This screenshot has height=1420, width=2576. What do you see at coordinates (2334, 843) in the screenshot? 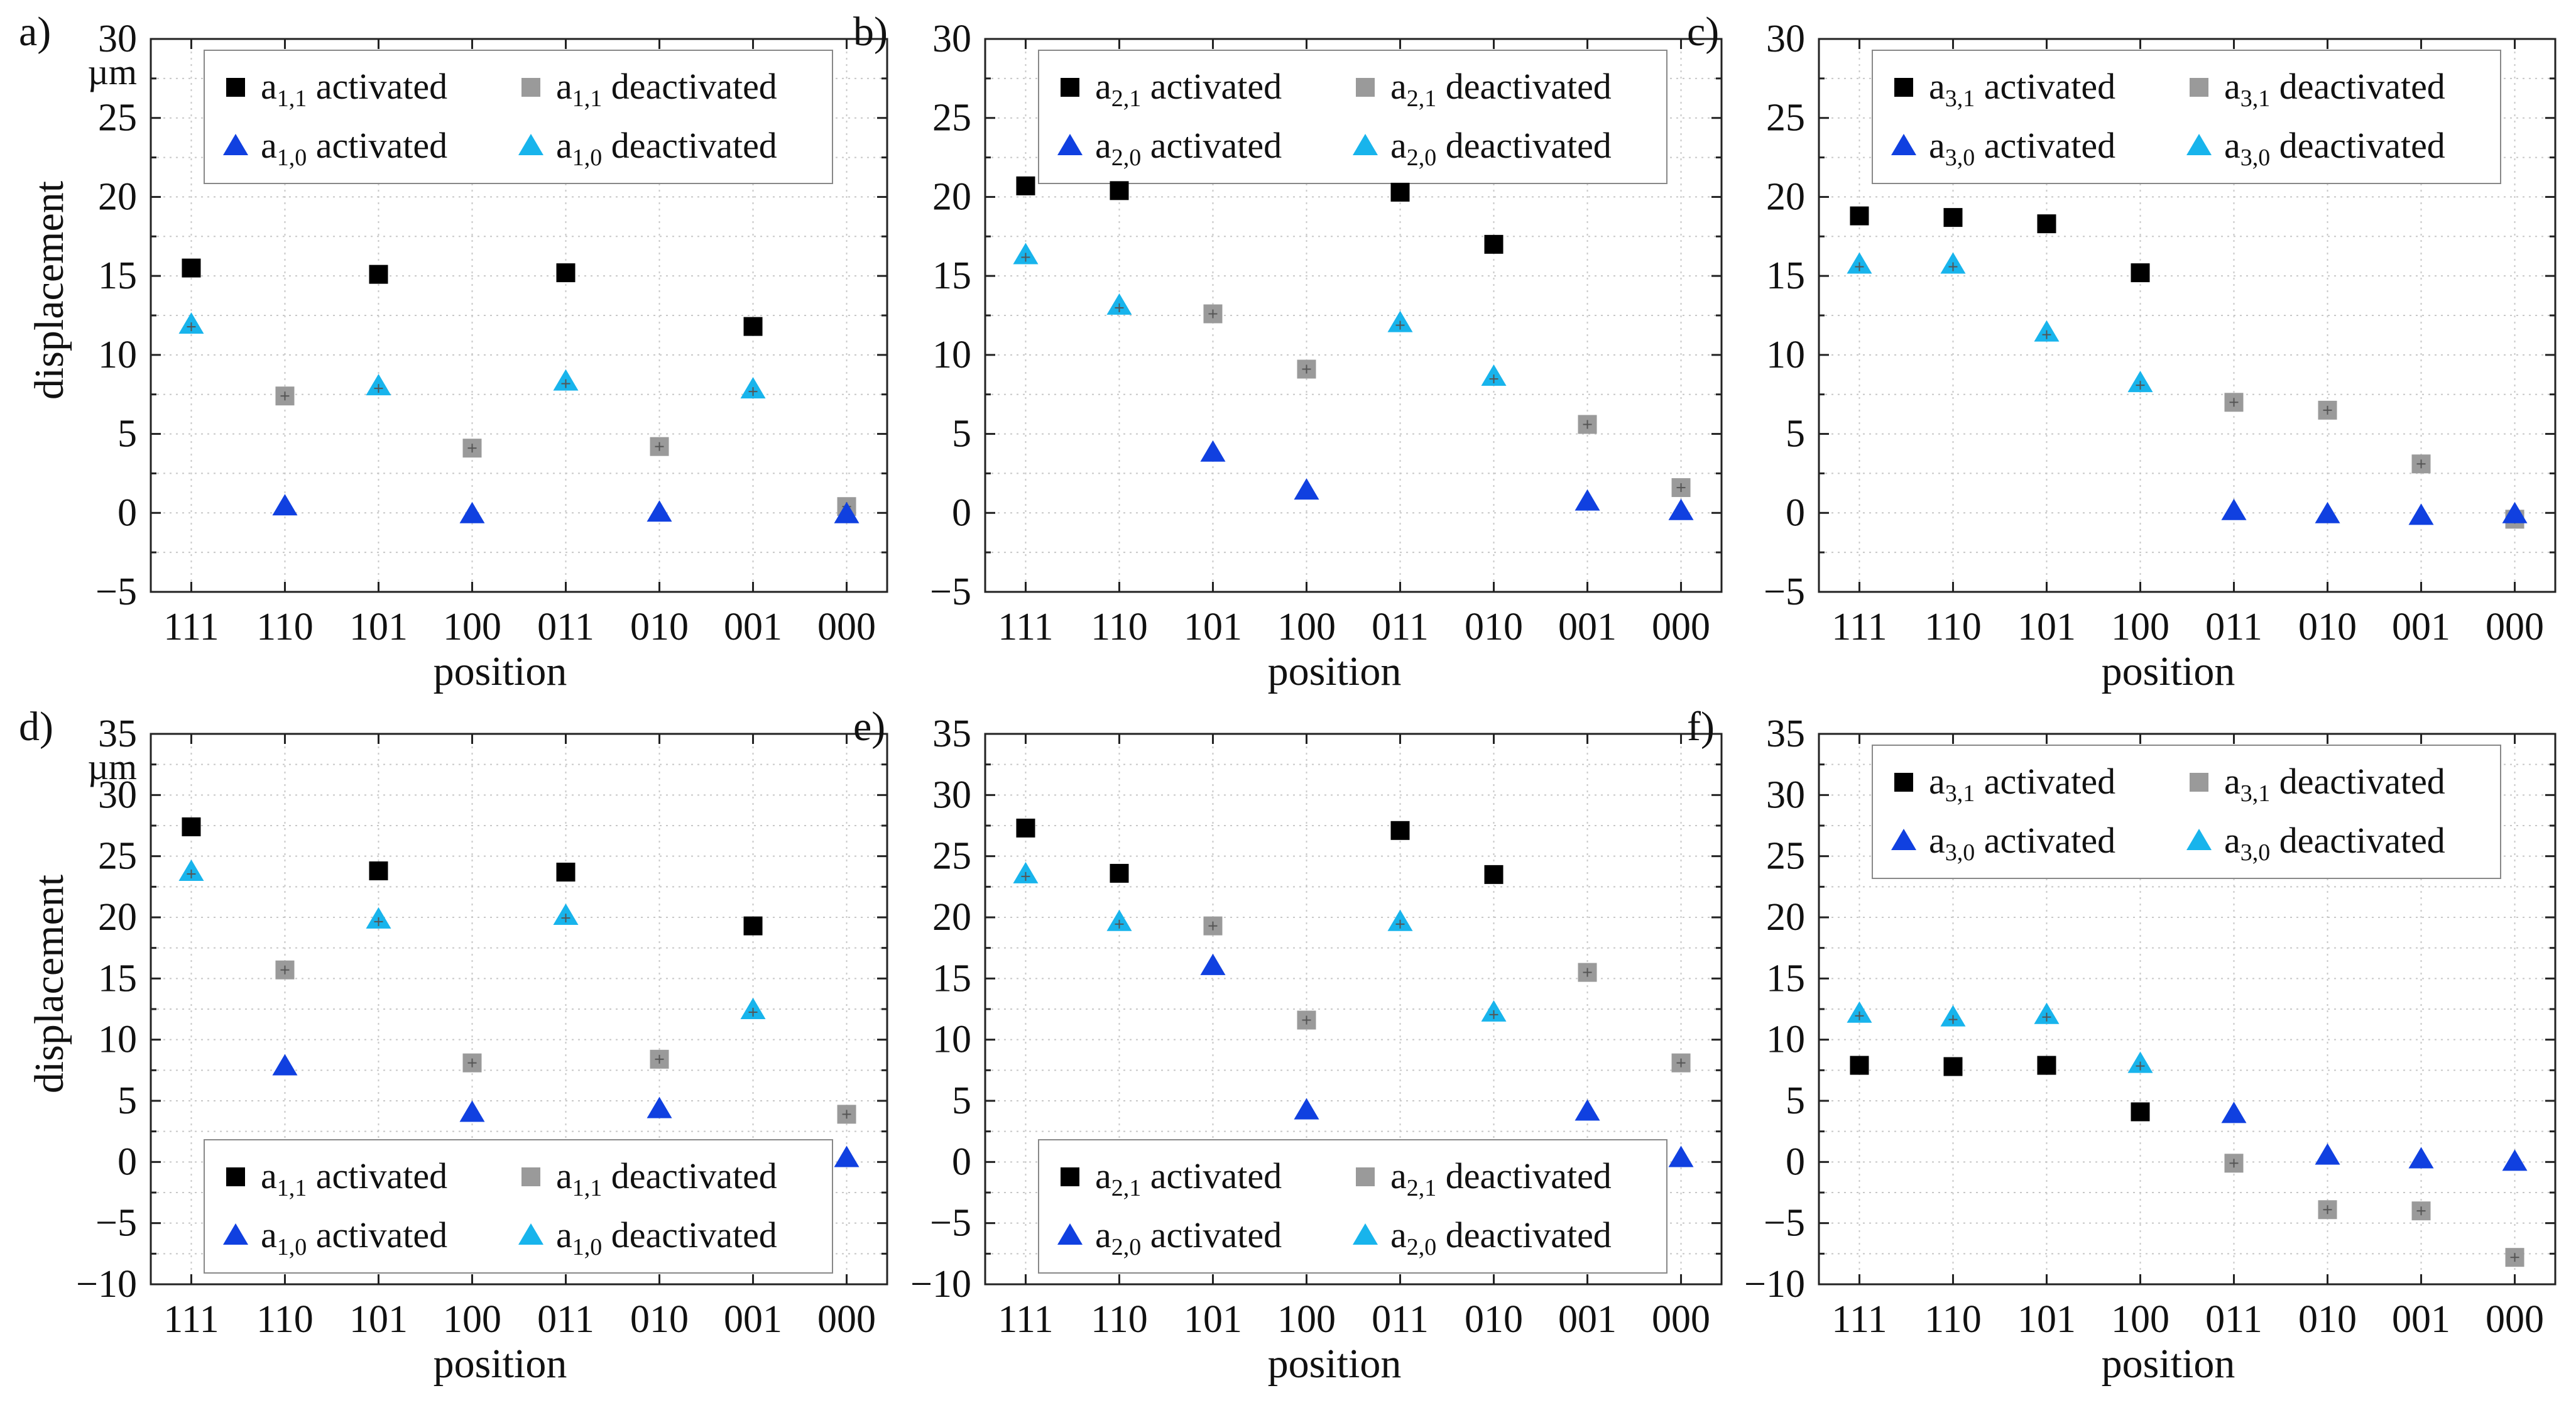
I see `legend-entry-deactivated: a3,0 deactivated` at bounding box center [2334, 843].